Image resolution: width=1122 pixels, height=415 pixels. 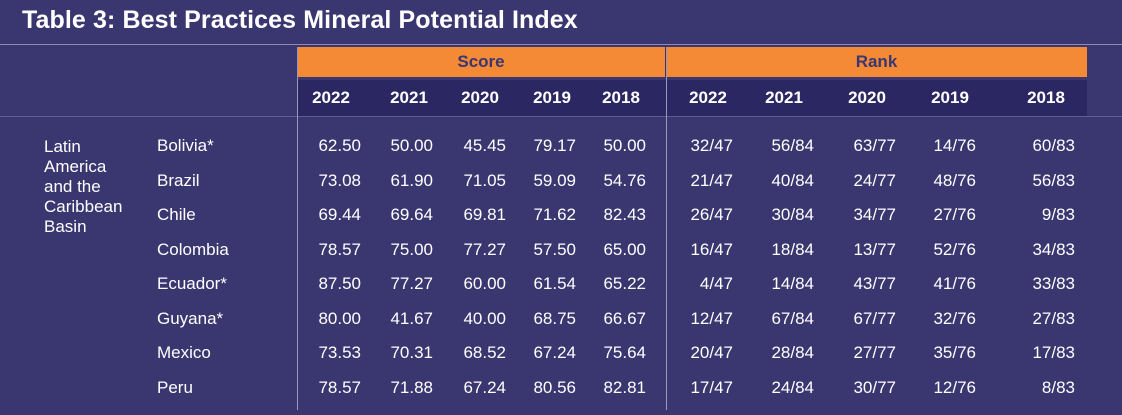 I want to click on rank-year-header: 2018, so click(x=1046, y=97).